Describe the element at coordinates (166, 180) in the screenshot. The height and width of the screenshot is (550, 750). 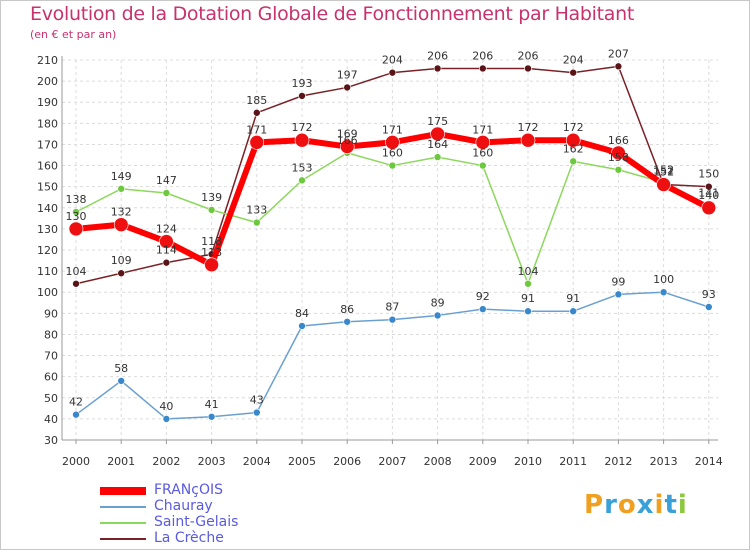
I see `data-label-saint-gelais: 147` at that location.